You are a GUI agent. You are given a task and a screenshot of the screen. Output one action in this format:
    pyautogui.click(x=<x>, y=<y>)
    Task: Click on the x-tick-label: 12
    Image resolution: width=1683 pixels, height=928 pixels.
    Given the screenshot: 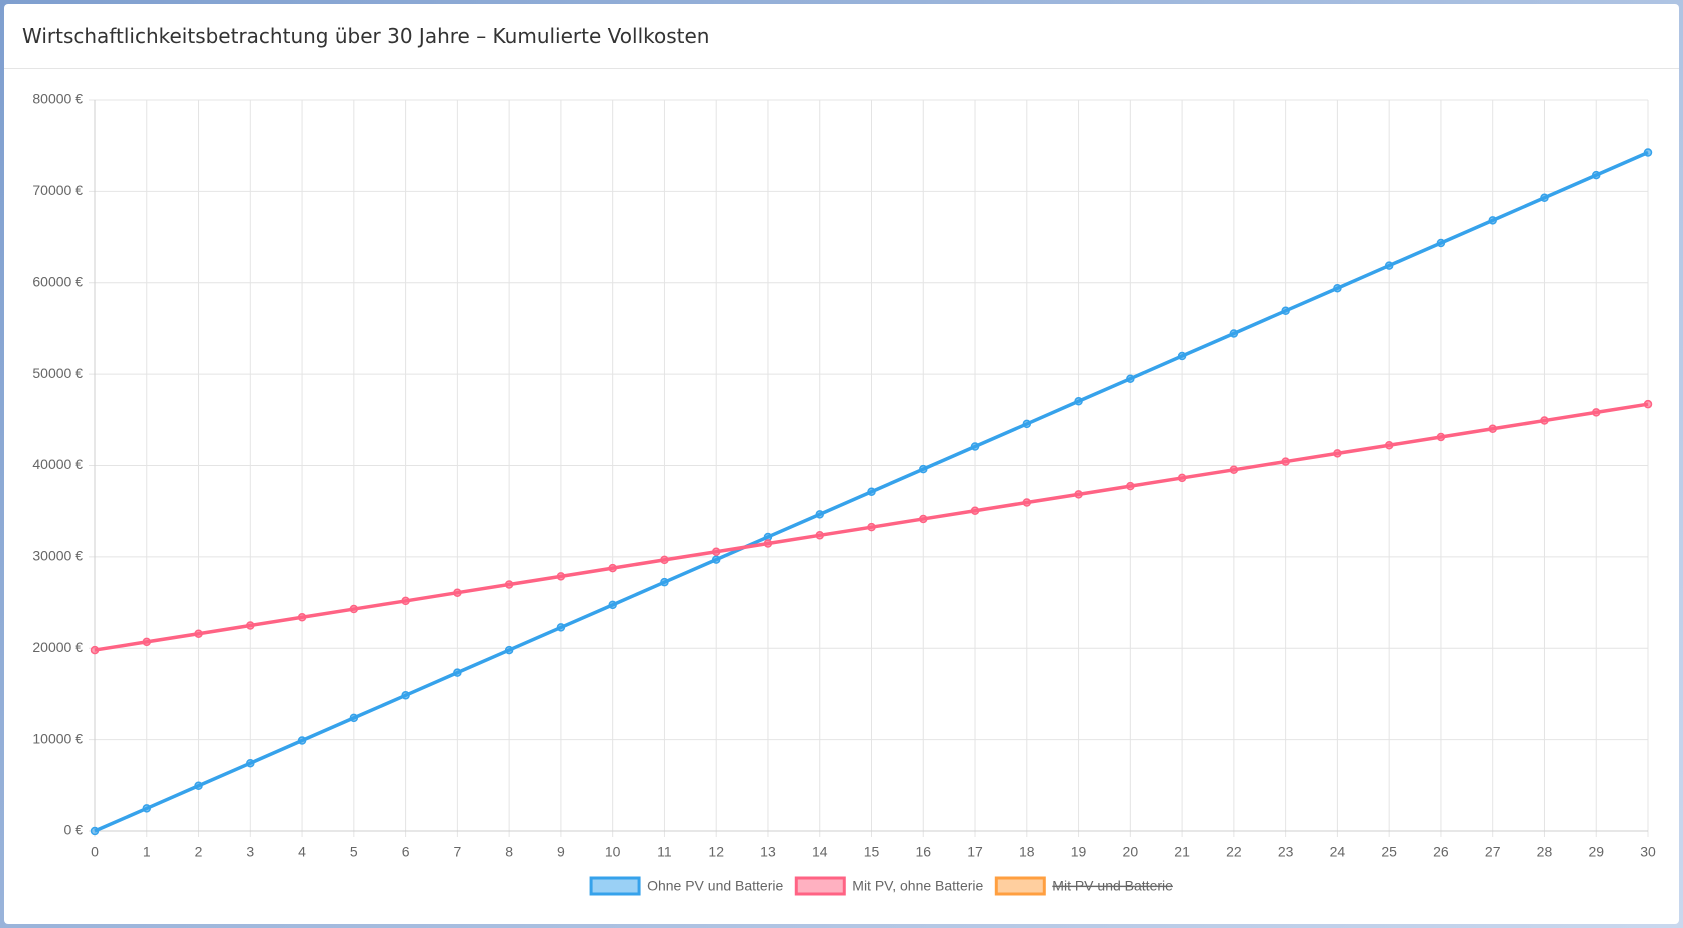 What is the action you would take?
    pyautogui.click(x=716, y=852)
    